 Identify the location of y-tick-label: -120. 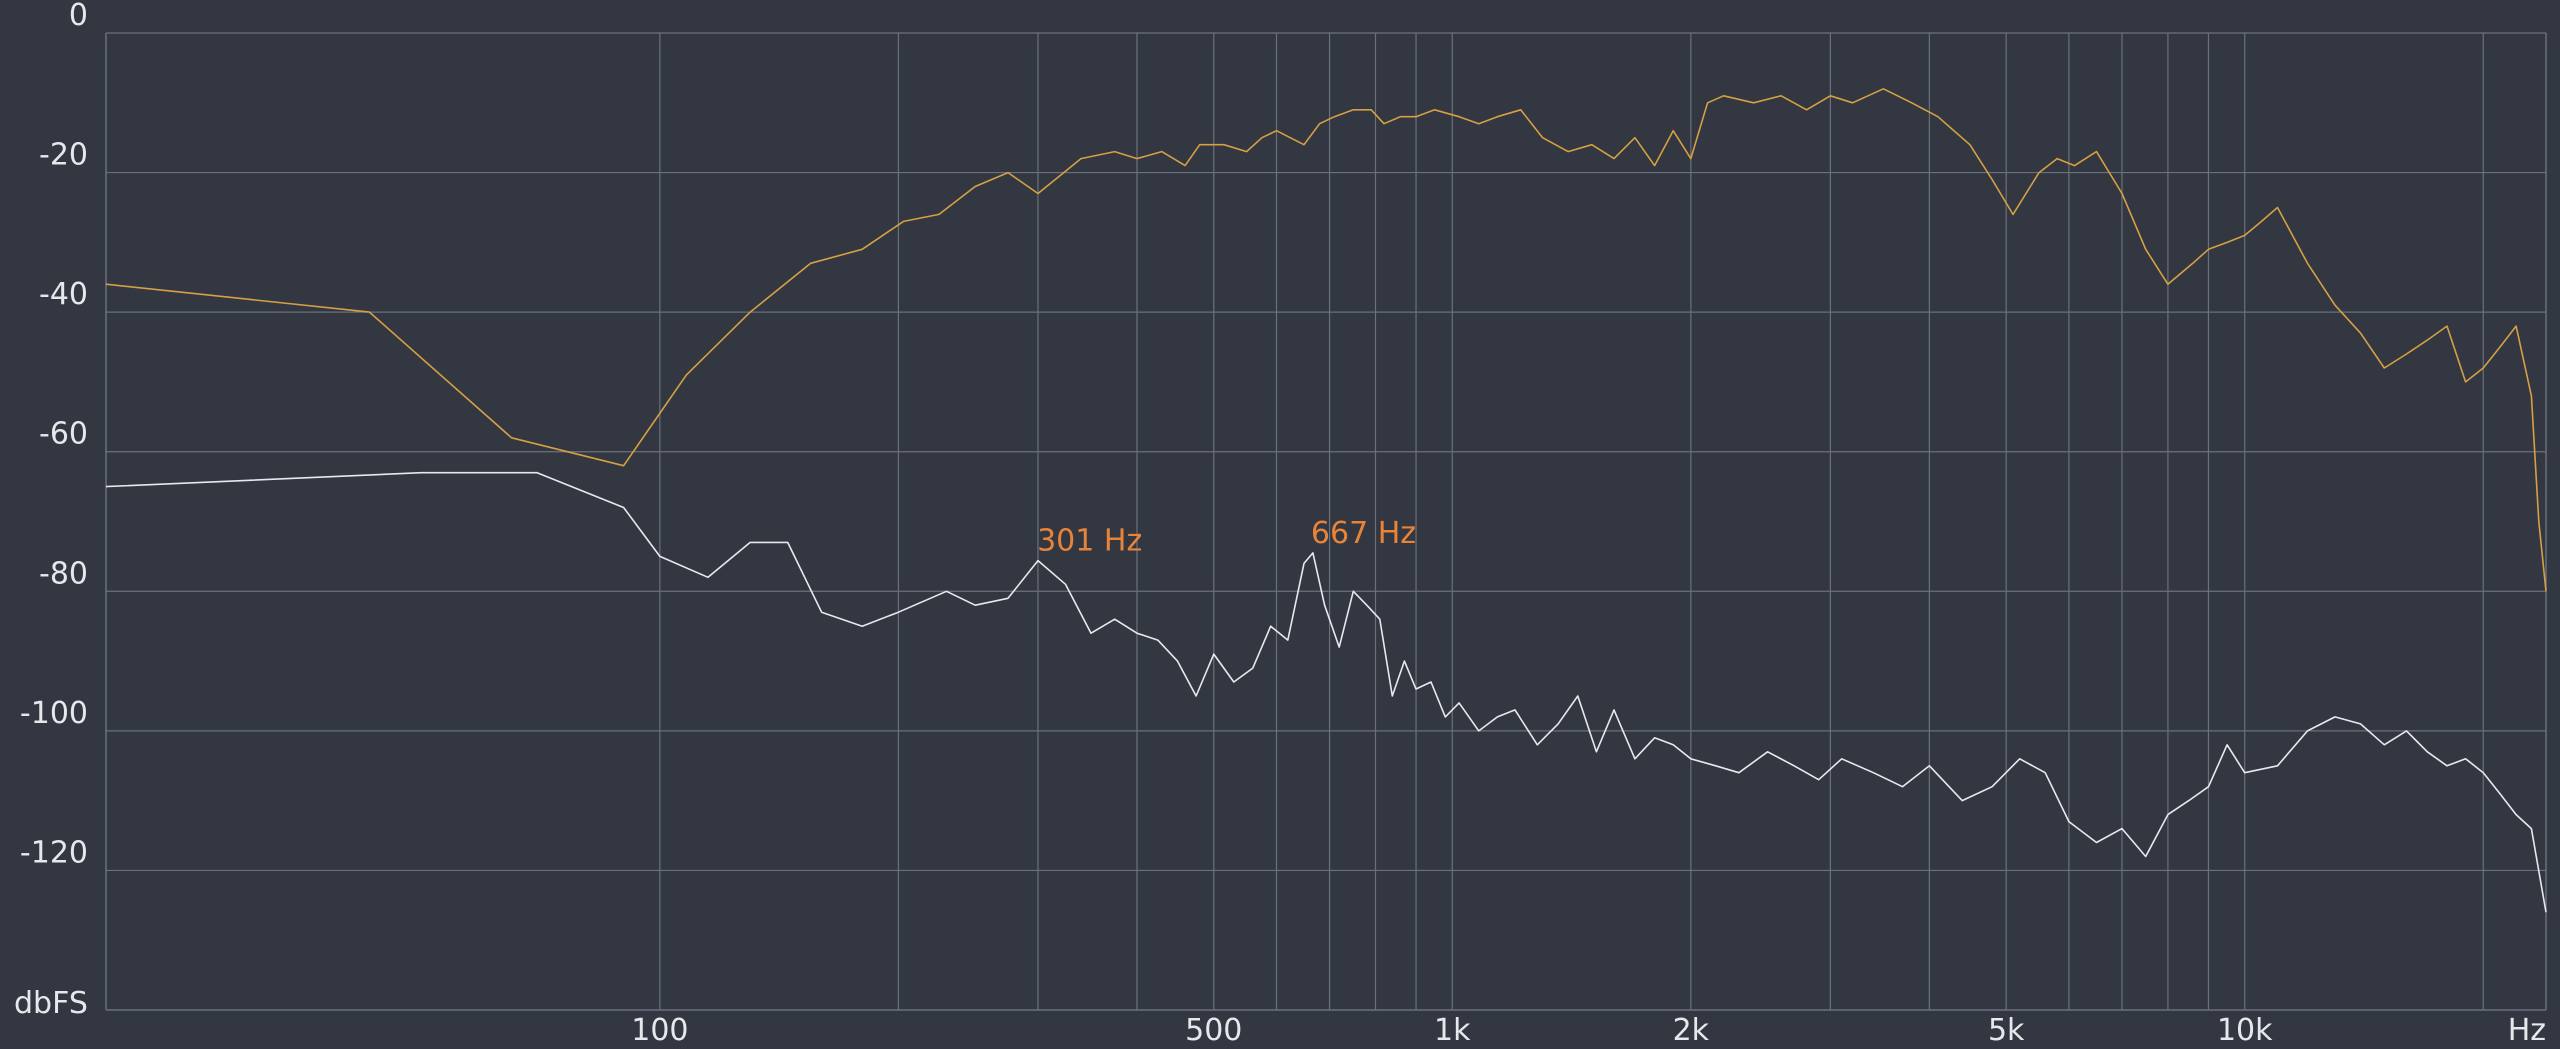
(54, 852).